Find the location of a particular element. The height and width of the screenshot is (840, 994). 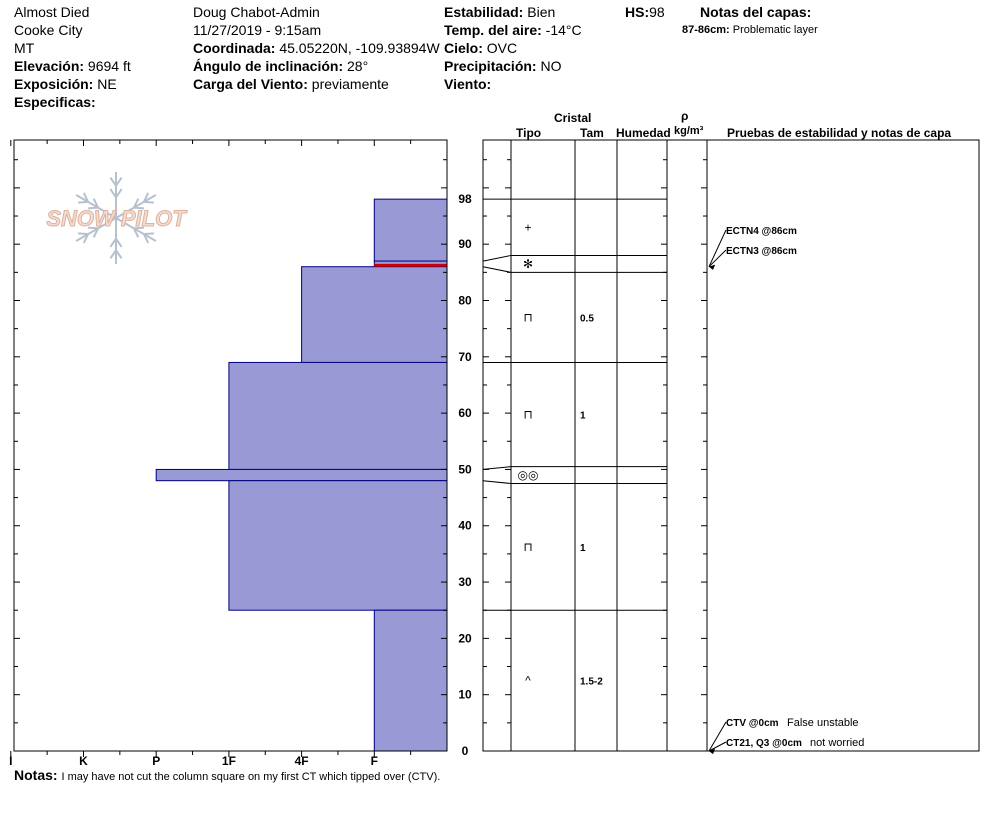

problem-layer-band is located at coordinates (410, 265).